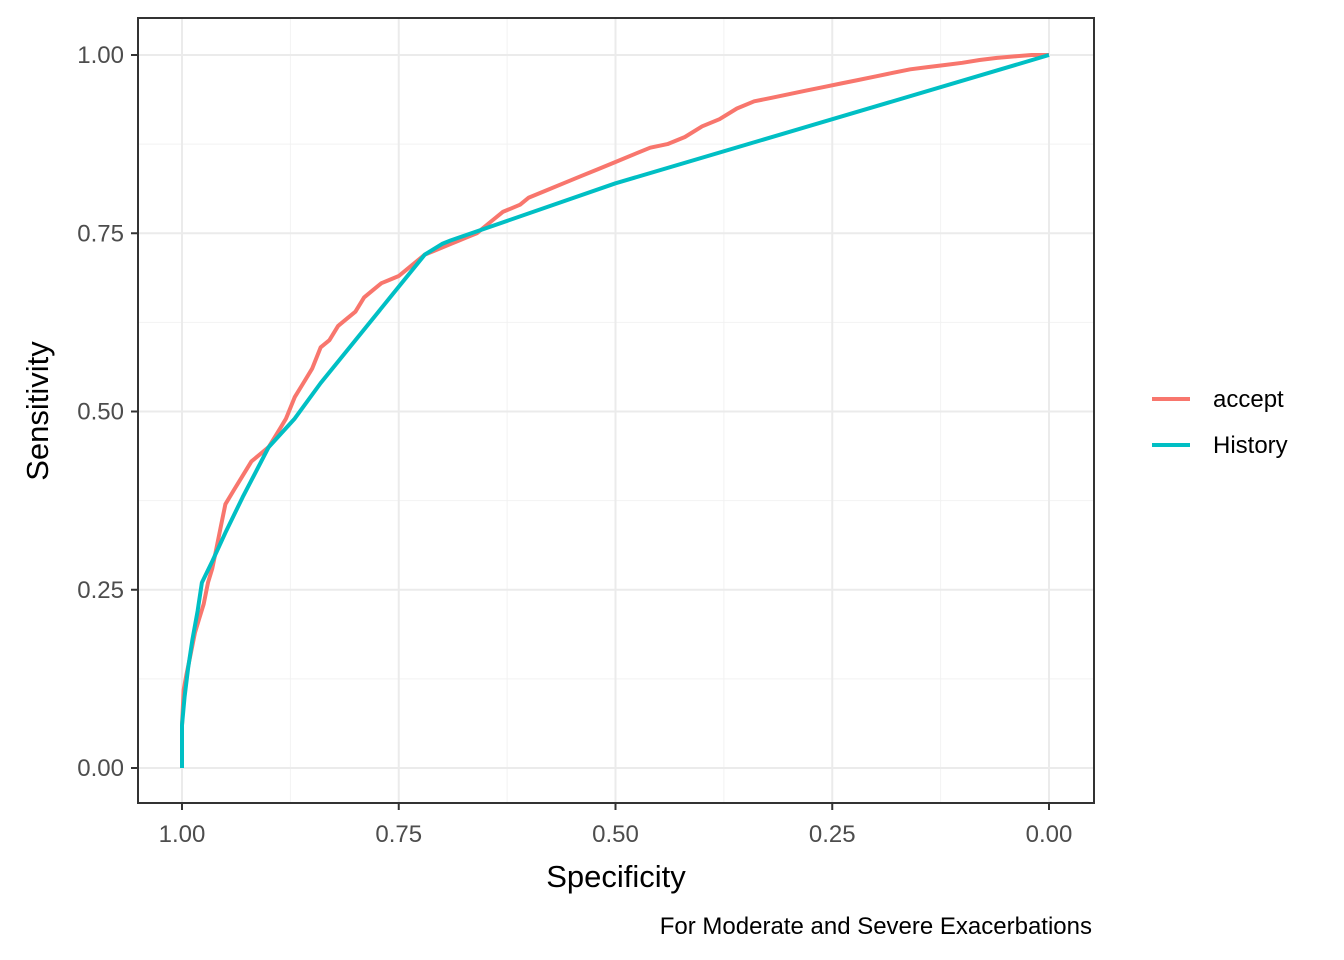  What do you see at coordinates (37, 411) in the screenshot?
I see `y-axis-title: Sensitivity` at bounding box center [37, 411].